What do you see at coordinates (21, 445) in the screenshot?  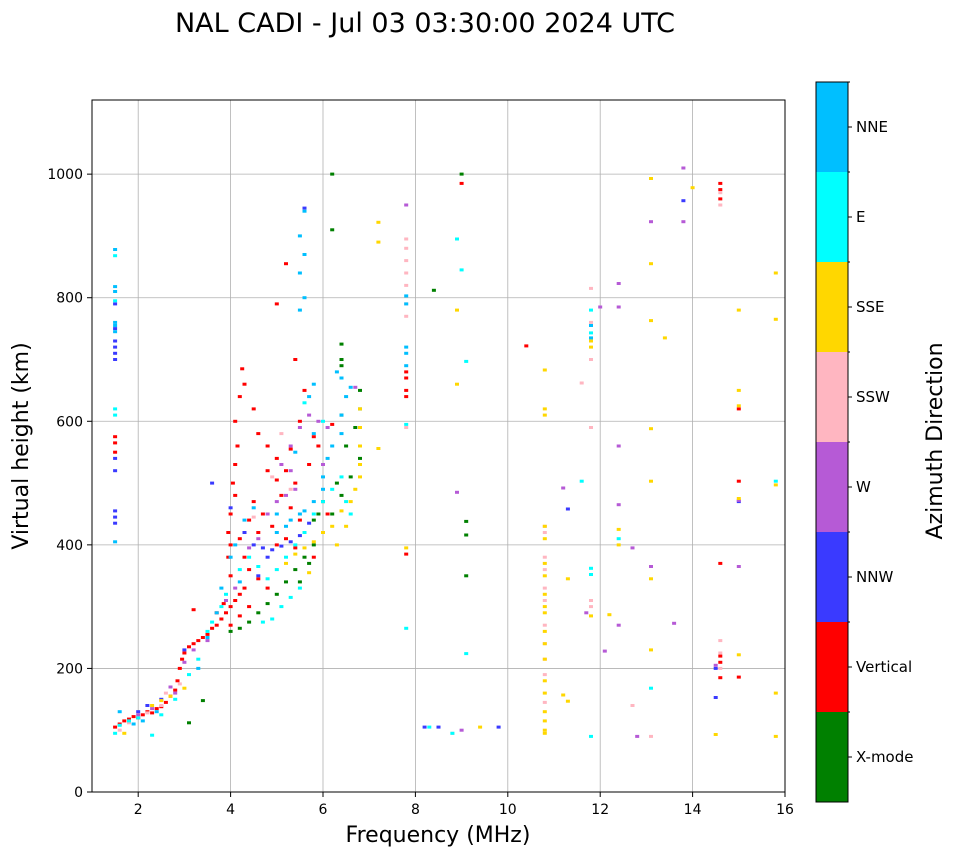 I see `y-axis-title: Virtual height (km)` at bounding box center [21, 445].